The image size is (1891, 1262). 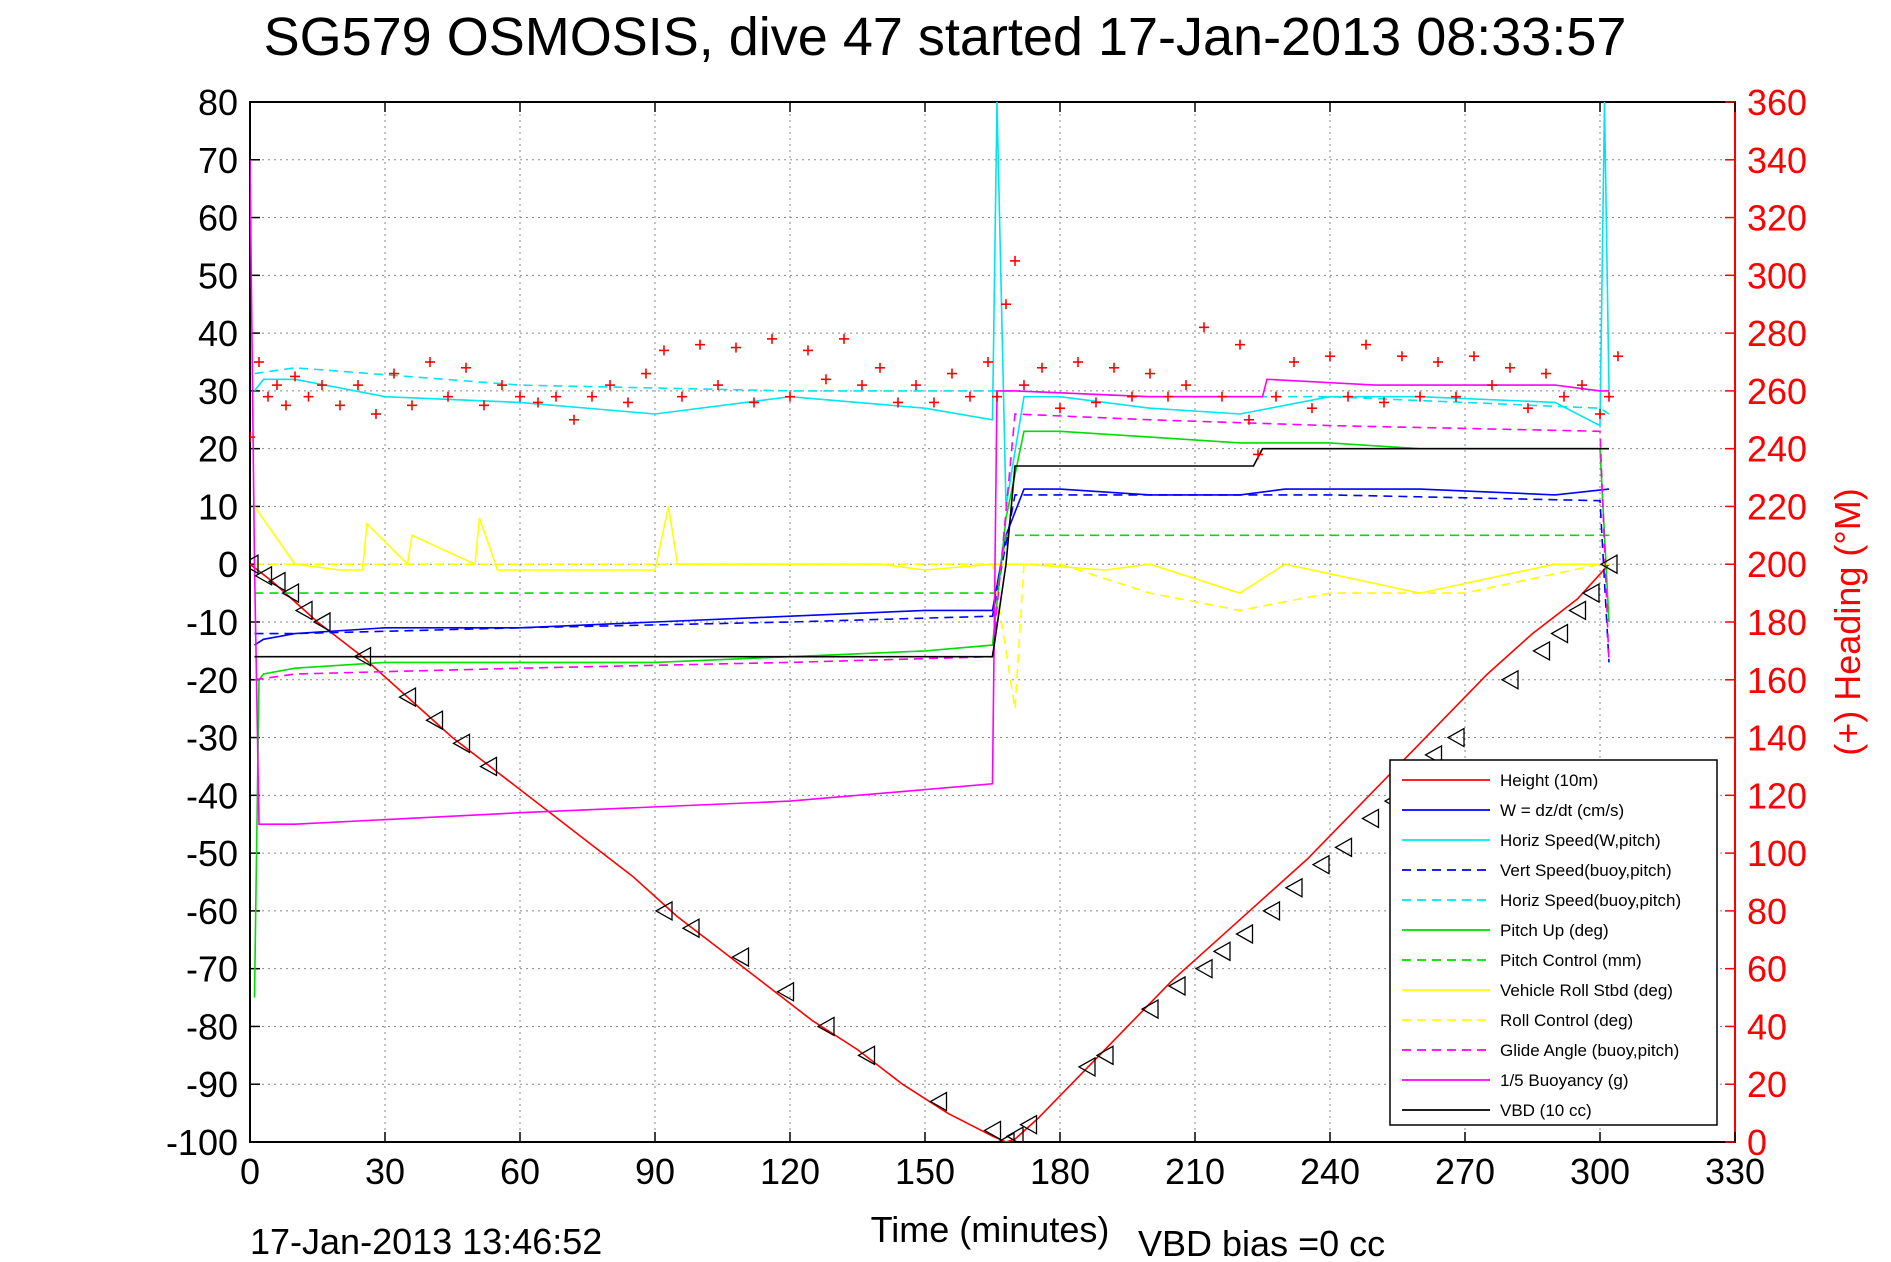 I want to click on right-y-tick-label: 80, so click(x=1767, y=911).